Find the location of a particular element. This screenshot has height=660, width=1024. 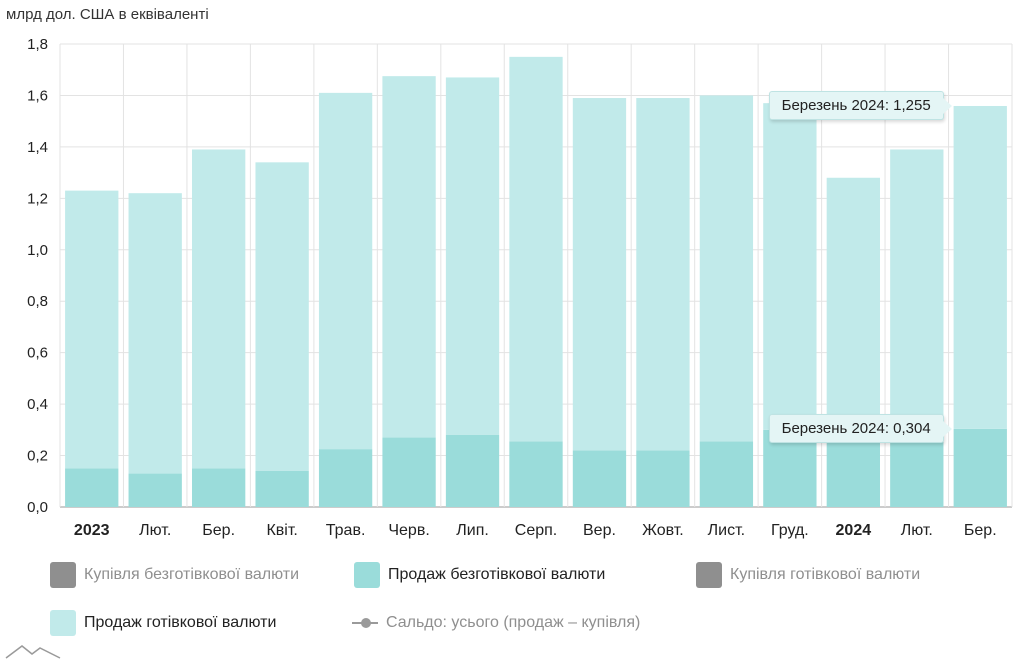

legend-label: Сальдо: усього (продаж – купівля) is located at coordinates (513, 622).